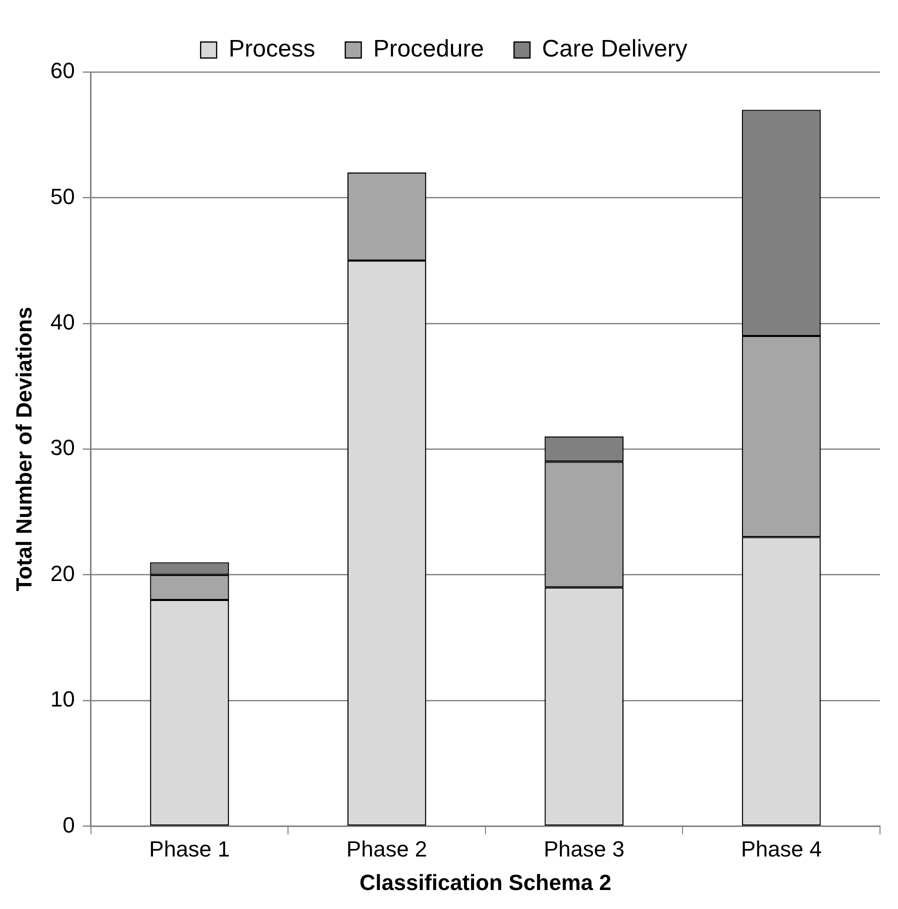 Image resolution: width=898 pixels, height=909 pixels. What do you see at coordinates (62, 71) in the screenshot?
I see `y-tick-label: 60` at bounding box center [62, 71].